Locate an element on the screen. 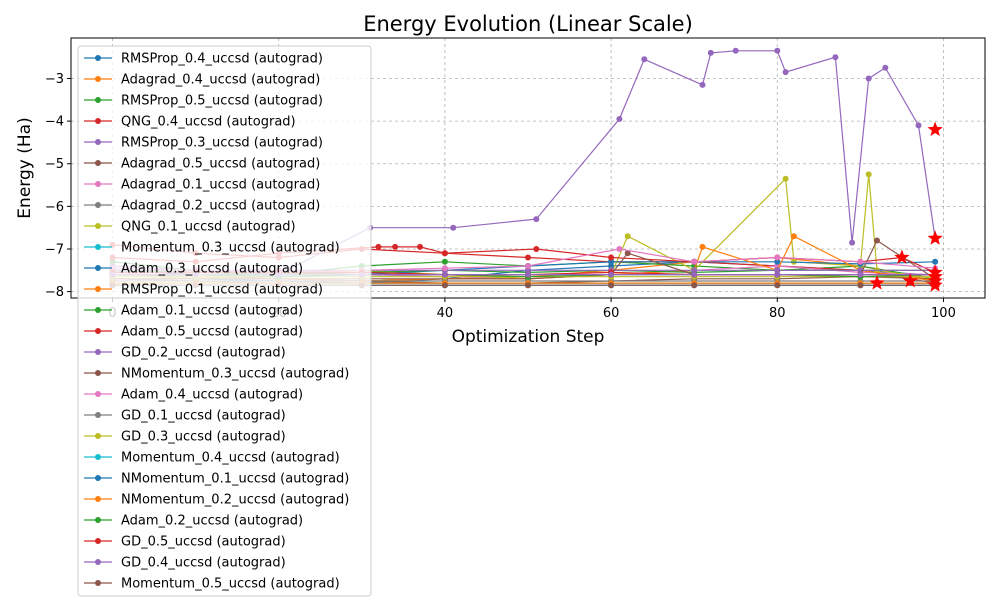 The height and width of the screenshot is (600, 1000). legend-label: GD_0.3_uccsd (autograd) is located at coordinates (203, 437).